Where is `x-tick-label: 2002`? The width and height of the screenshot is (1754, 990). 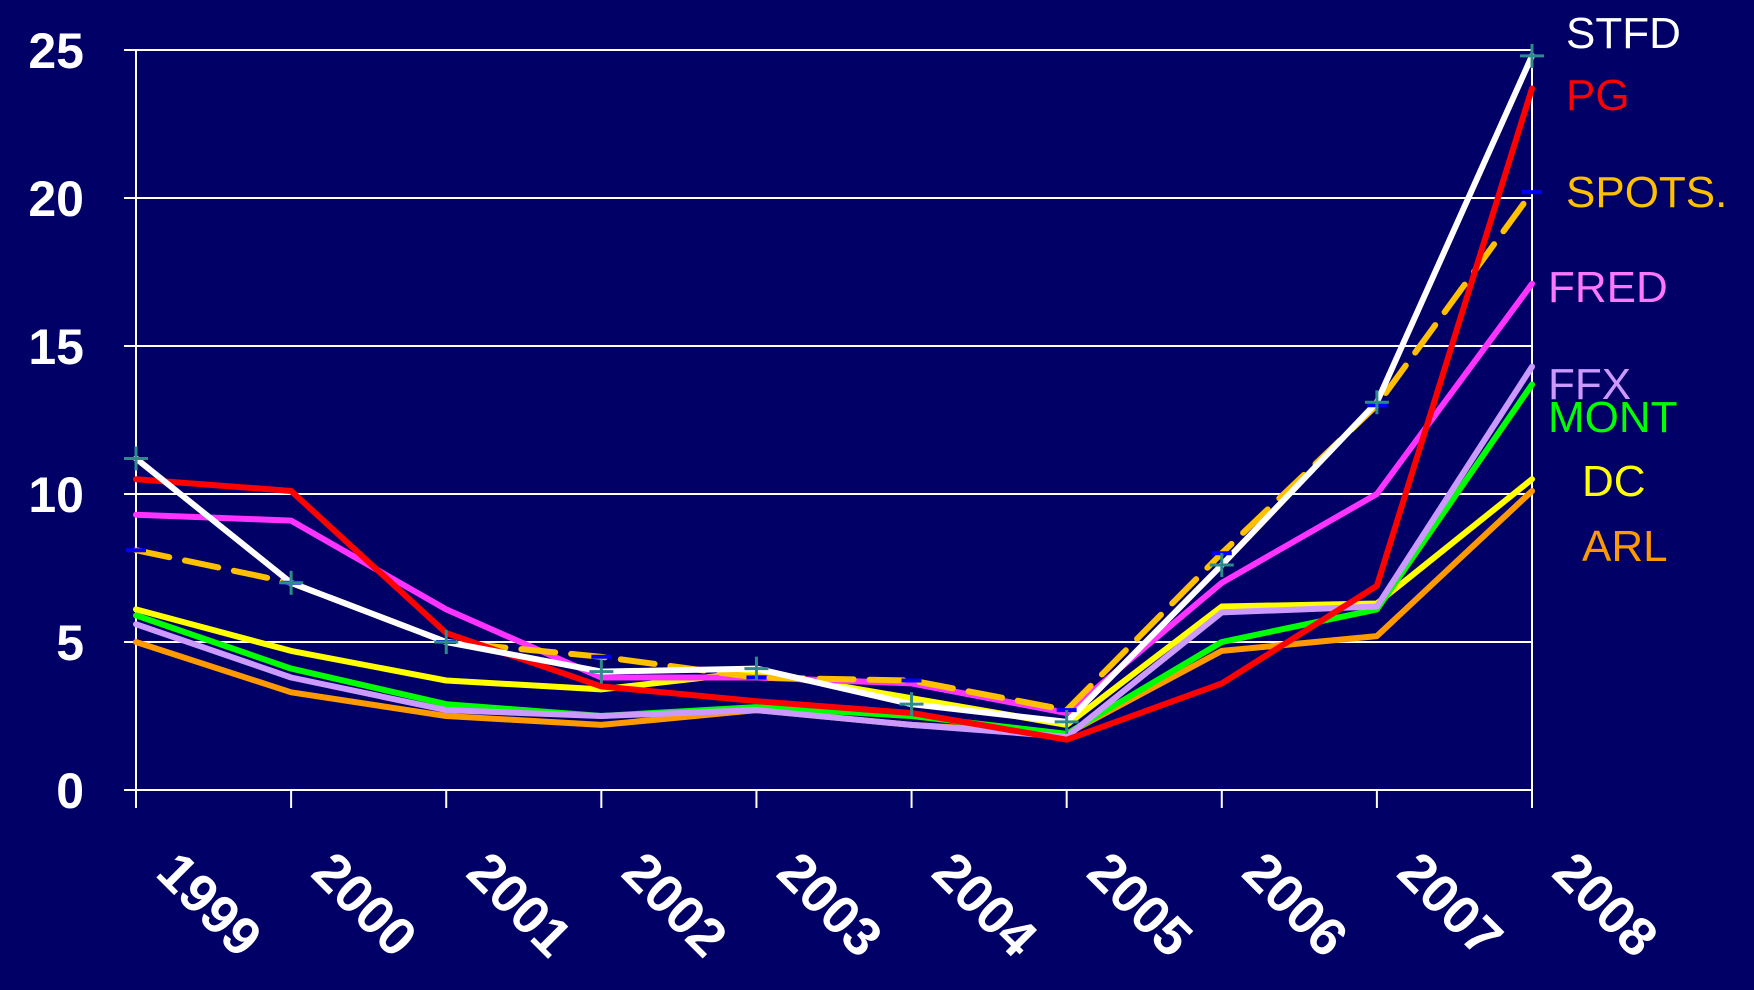 x-tick-label: 2002 is located at coordinates (674, 904).